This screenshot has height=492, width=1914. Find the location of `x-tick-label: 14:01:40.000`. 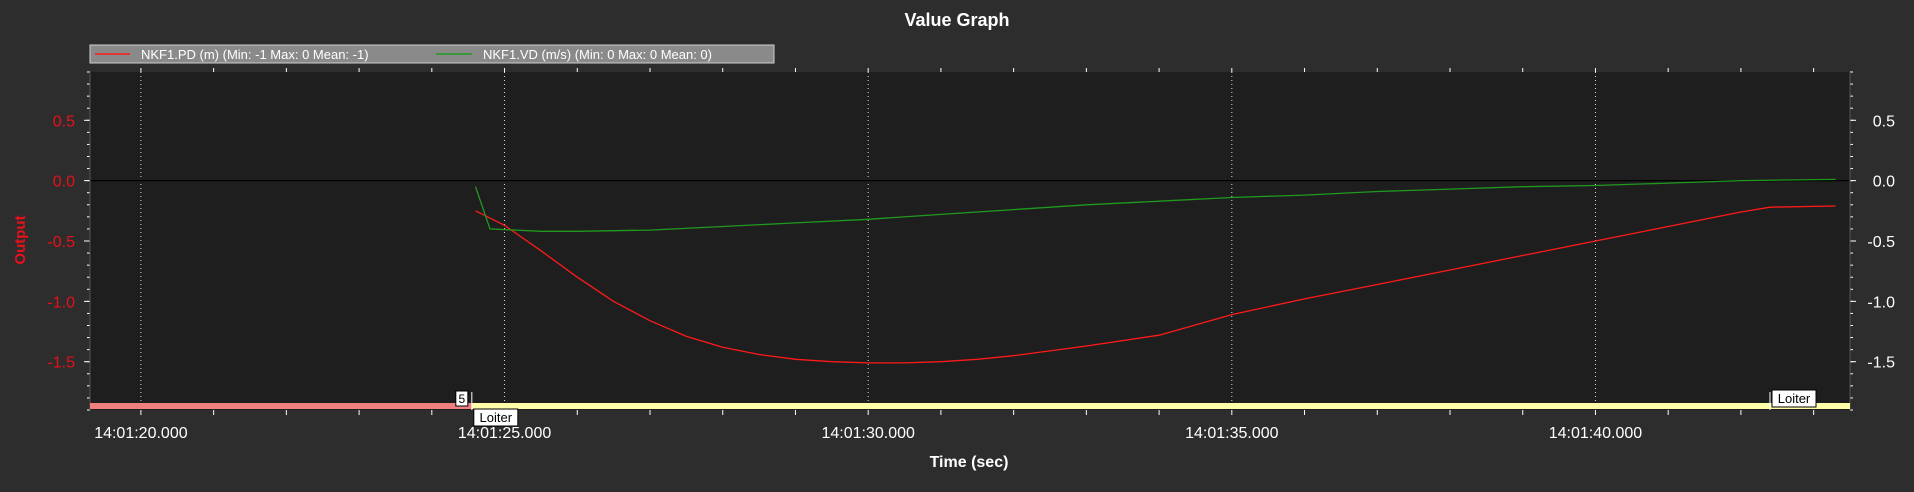

x-tick-label: 14:01:40.000 is located at coordinates (1596, 433).